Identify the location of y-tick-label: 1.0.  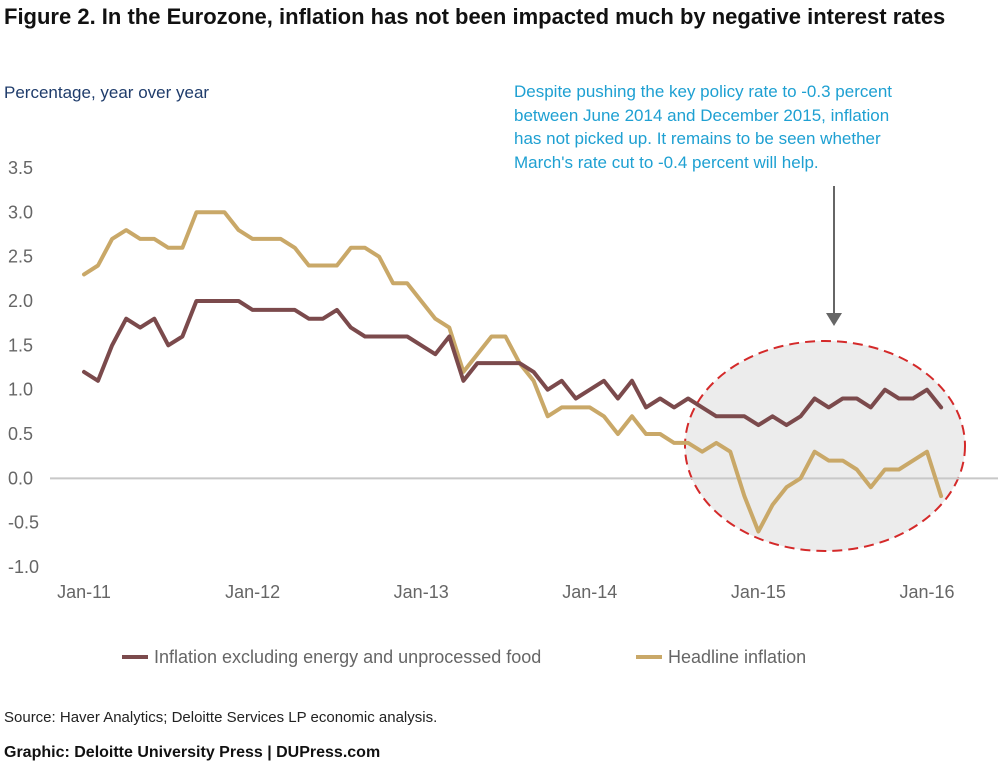
(20, 390).